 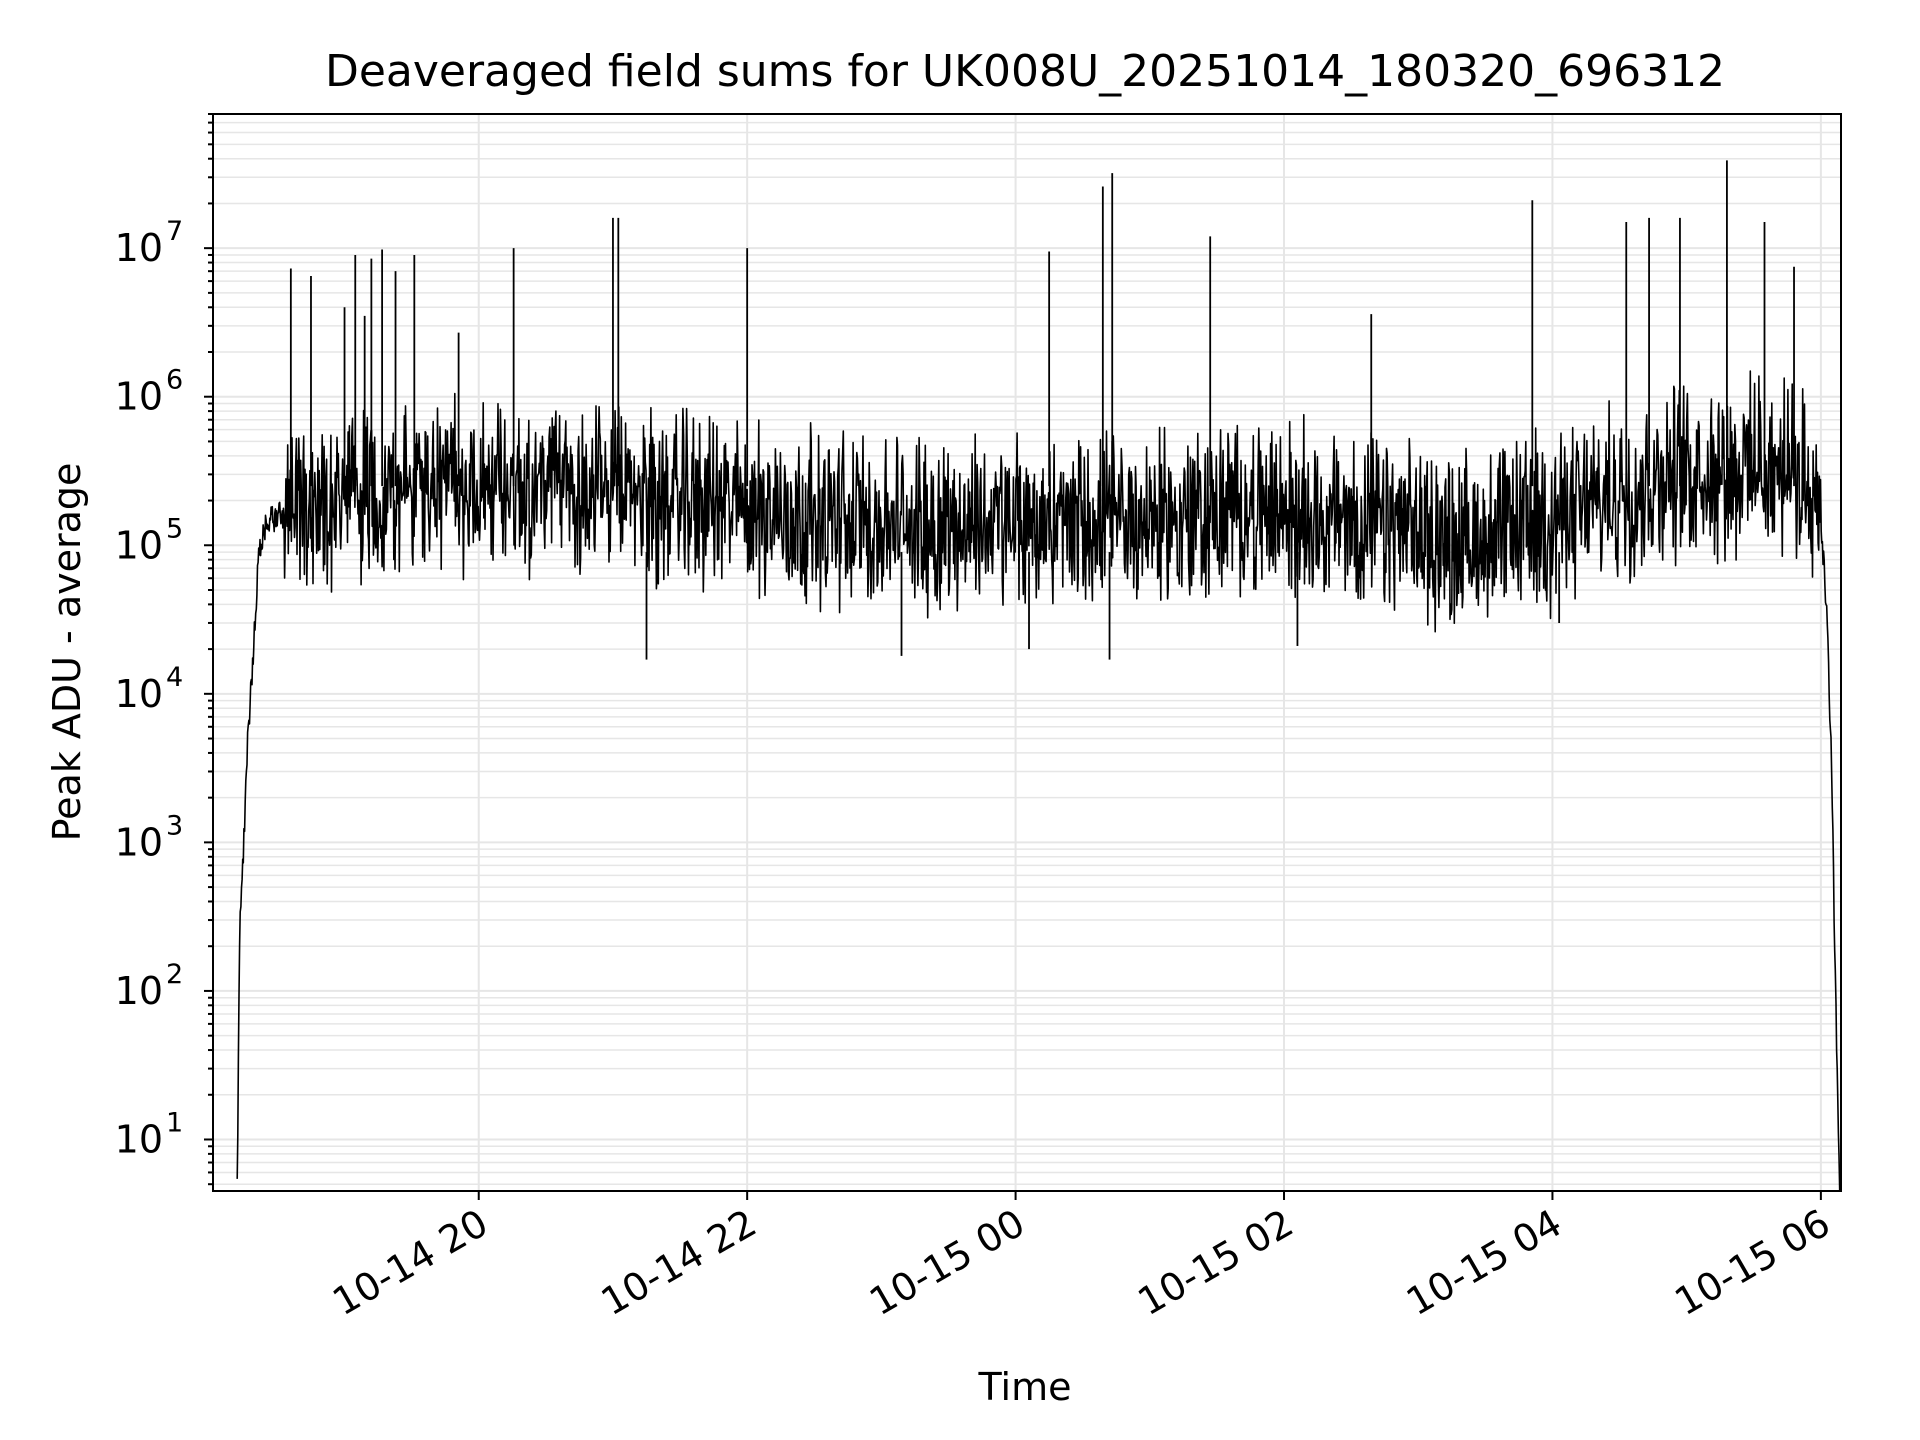 What do you see at coordinates (67, 652) in the screenshot?
I see `y-axis-label: Peak ADU - average` at bounding box center [67, 652].